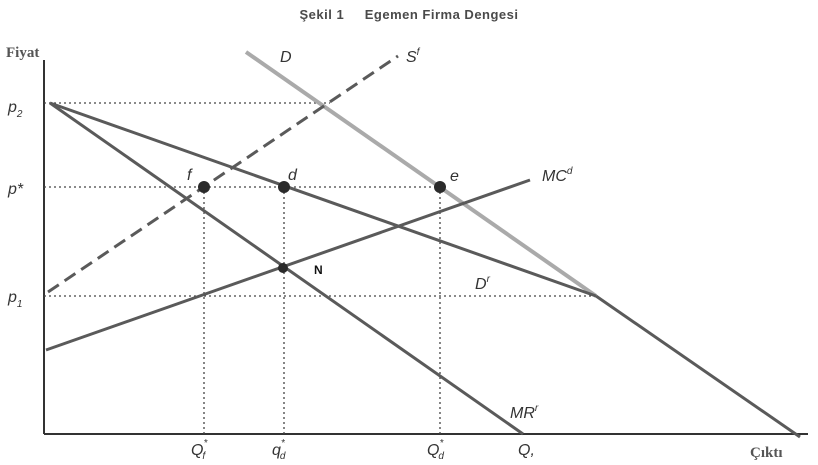  What do you see at coordinates (408, 14) in the screenshot?
I see `figure-title: Şekil 1 Egemen Firma Dengesi` at bounding box center [408, 14].